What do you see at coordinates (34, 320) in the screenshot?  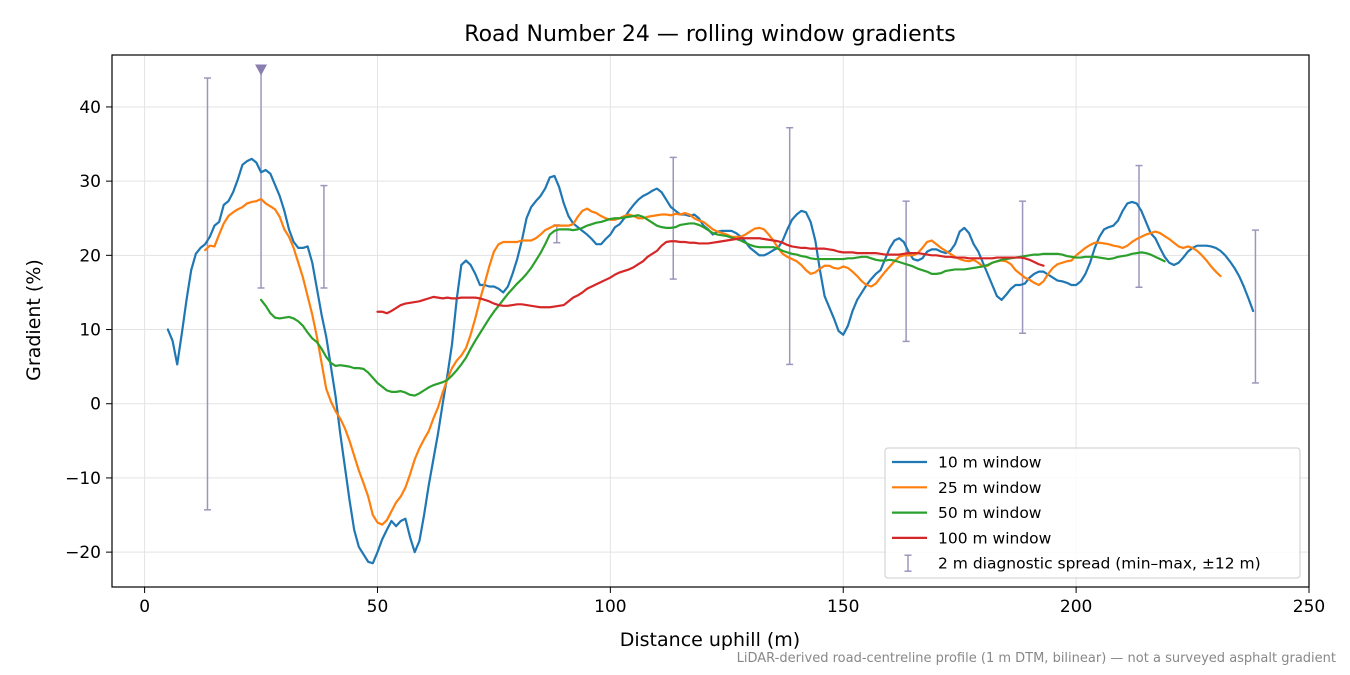 I see `y-axis-label: Gradient (%)` at bounding box center [34, 320].